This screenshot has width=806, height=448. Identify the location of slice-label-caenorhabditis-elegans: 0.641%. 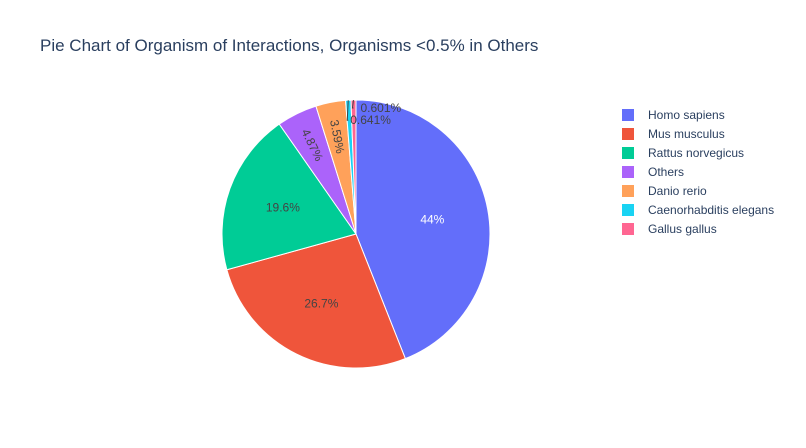
(370, 120).